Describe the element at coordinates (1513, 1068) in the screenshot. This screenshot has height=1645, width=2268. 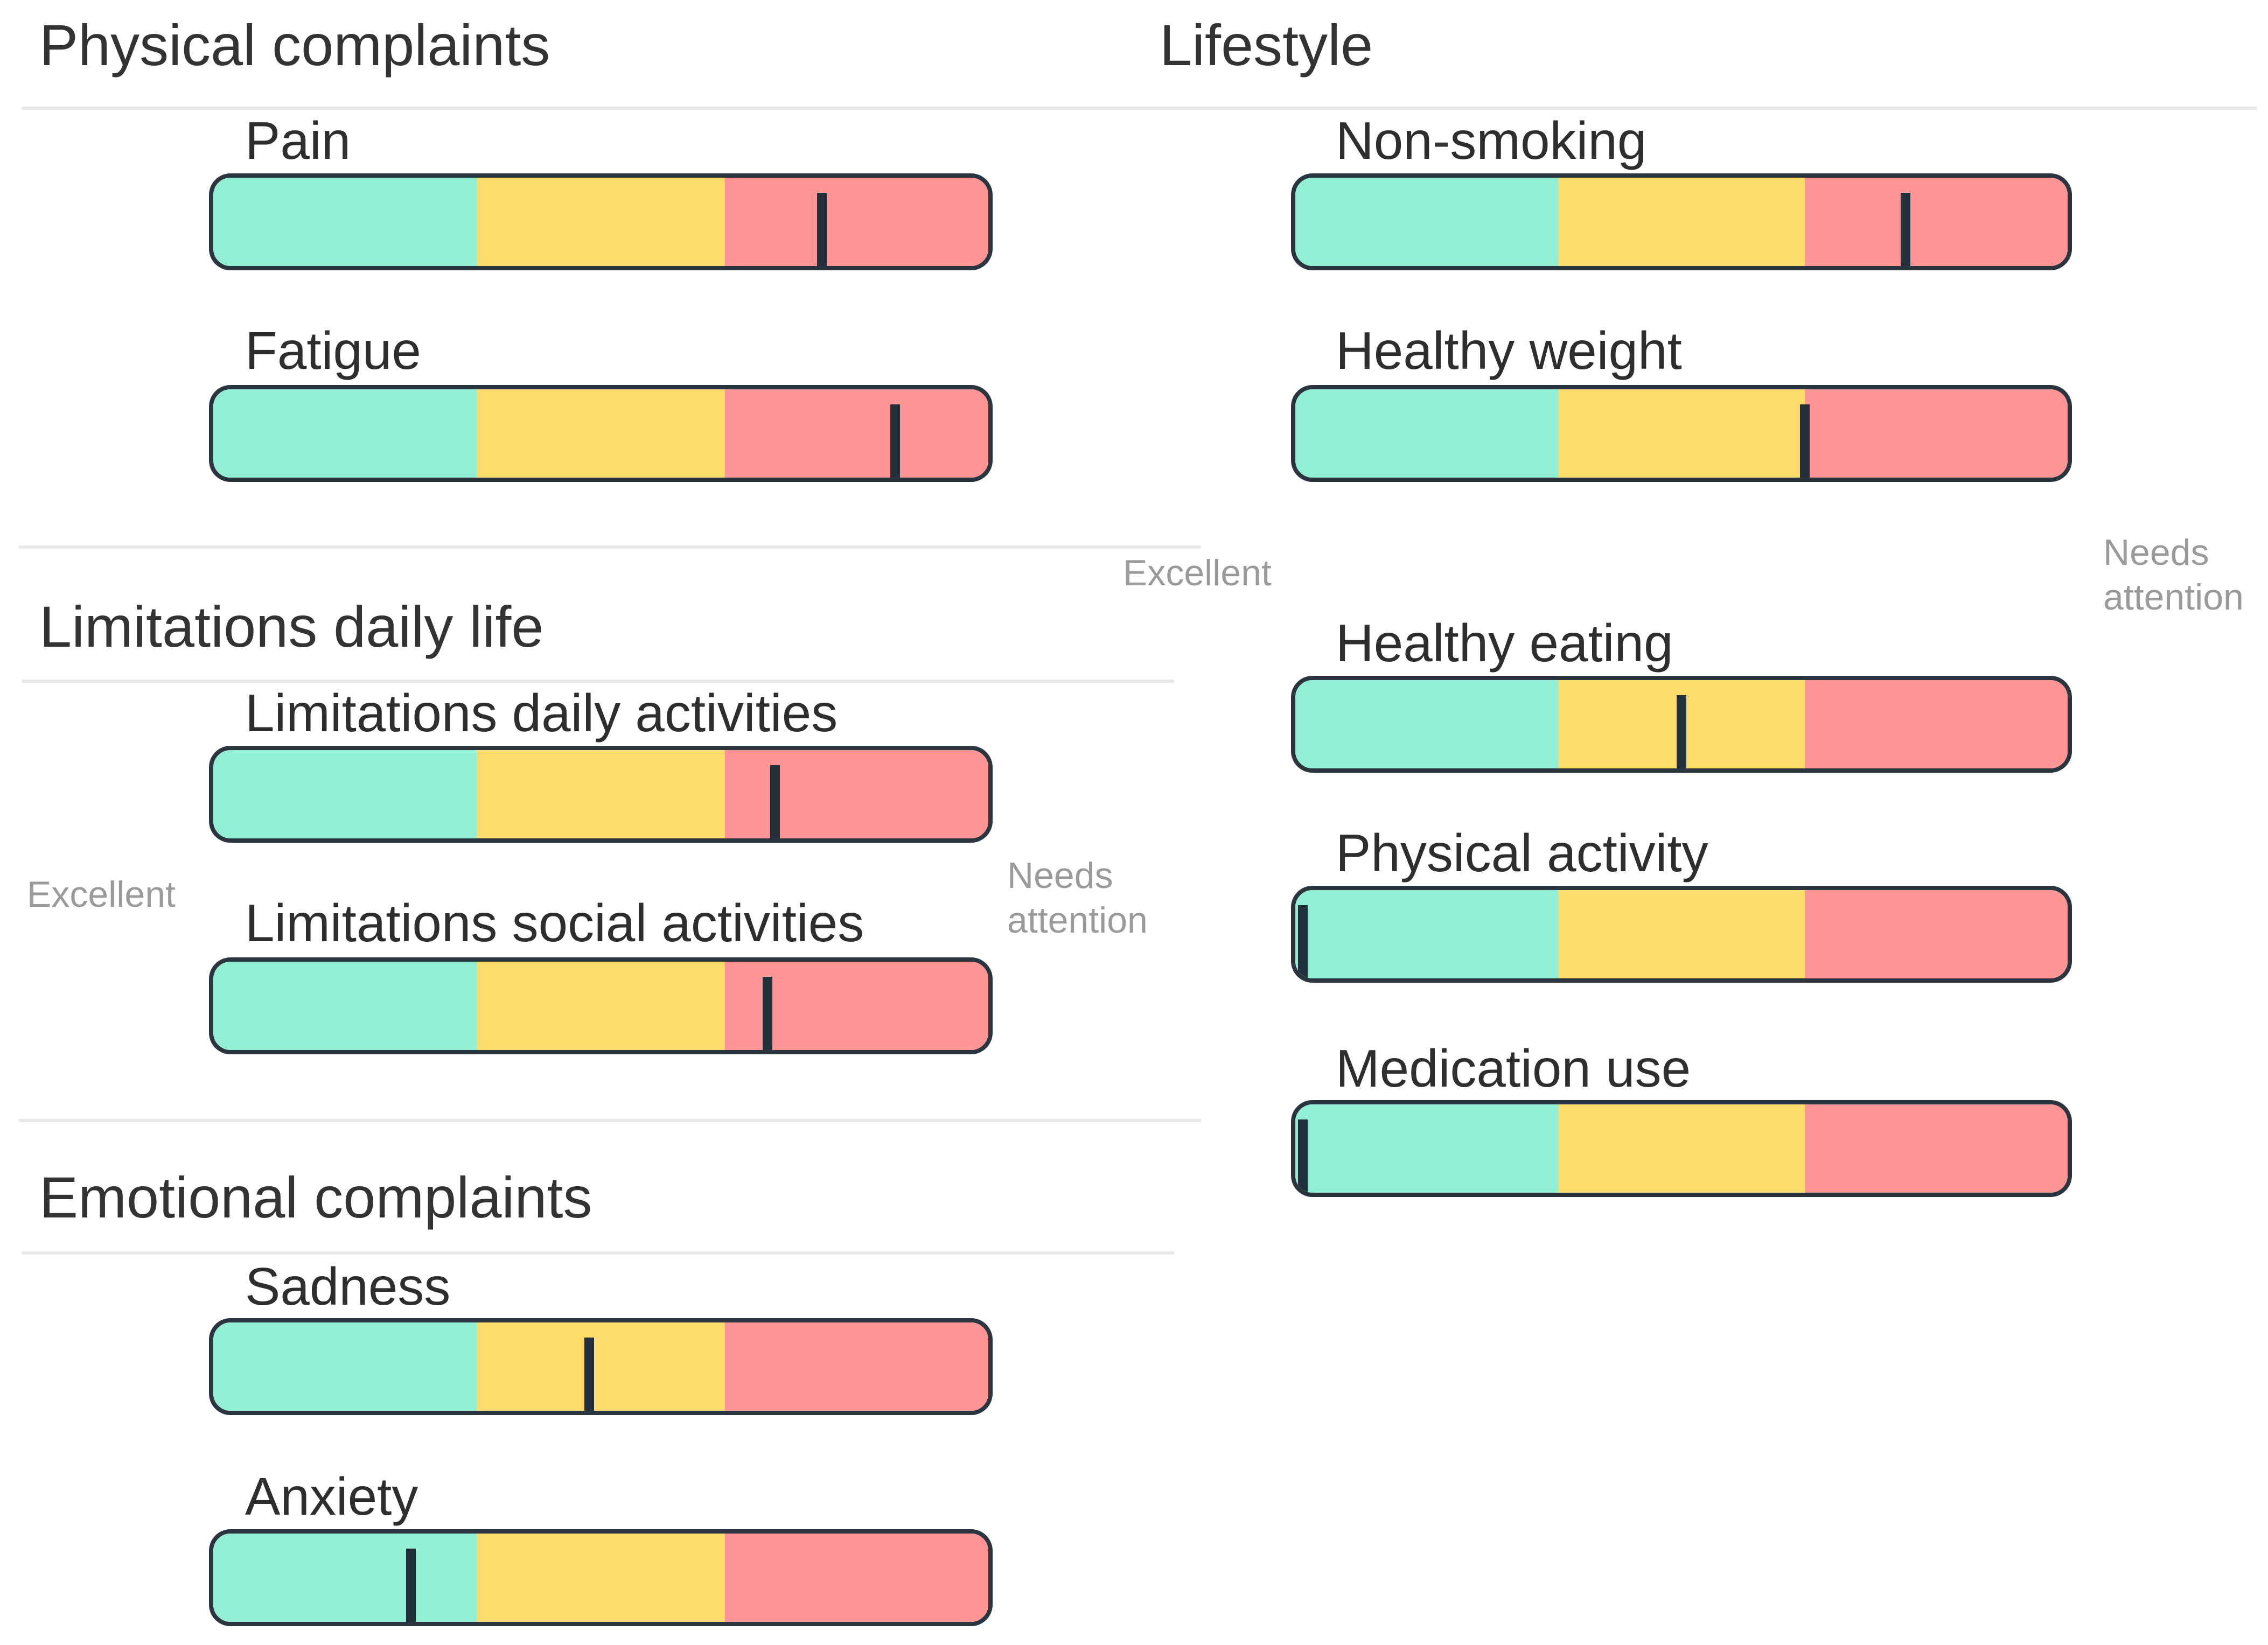
I see `item-label-medication-use: Medication use` at that location.